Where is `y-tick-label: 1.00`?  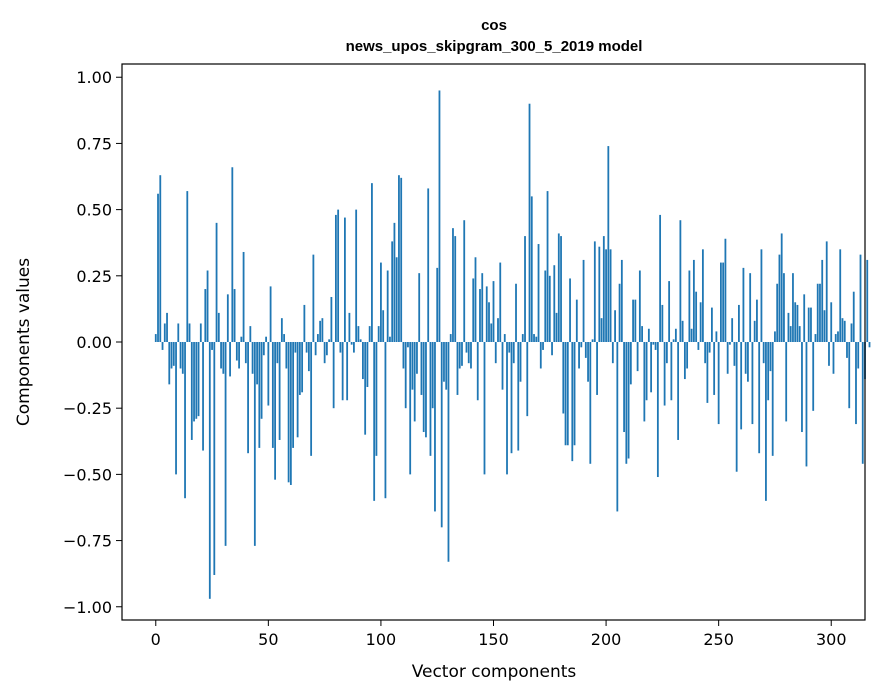 y-tick-label: 1.00 is located at coordinates (94, 77).